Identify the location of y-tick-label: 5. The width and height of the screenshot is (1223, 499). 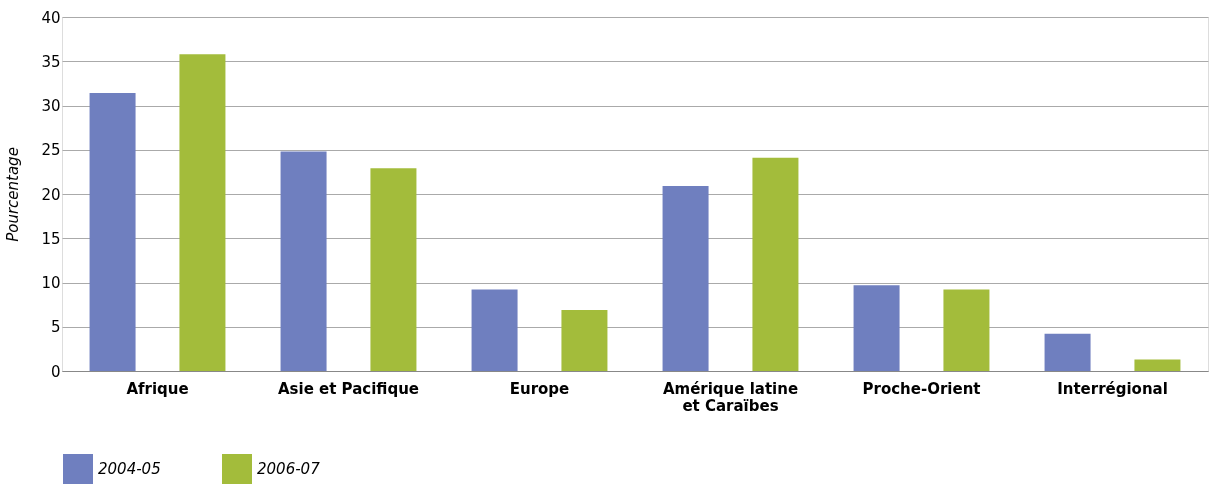
(55, 327).